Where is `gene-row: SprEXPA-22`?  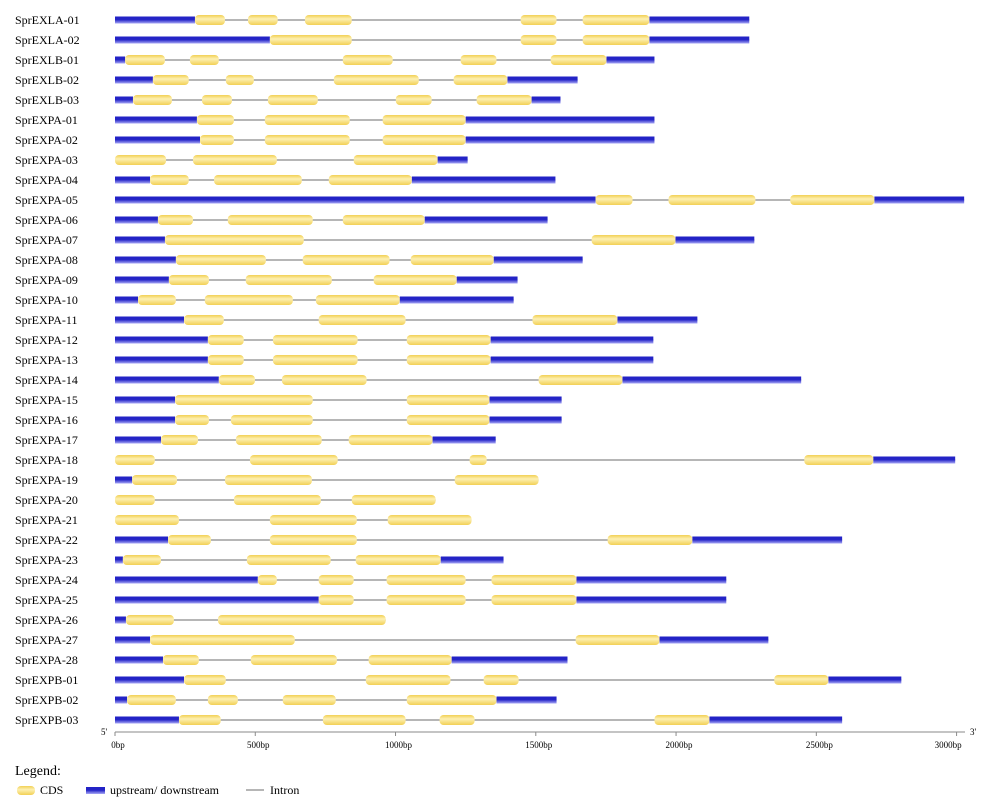
gene-row: SprEXPA-22 is located at coordinates (429, 540).